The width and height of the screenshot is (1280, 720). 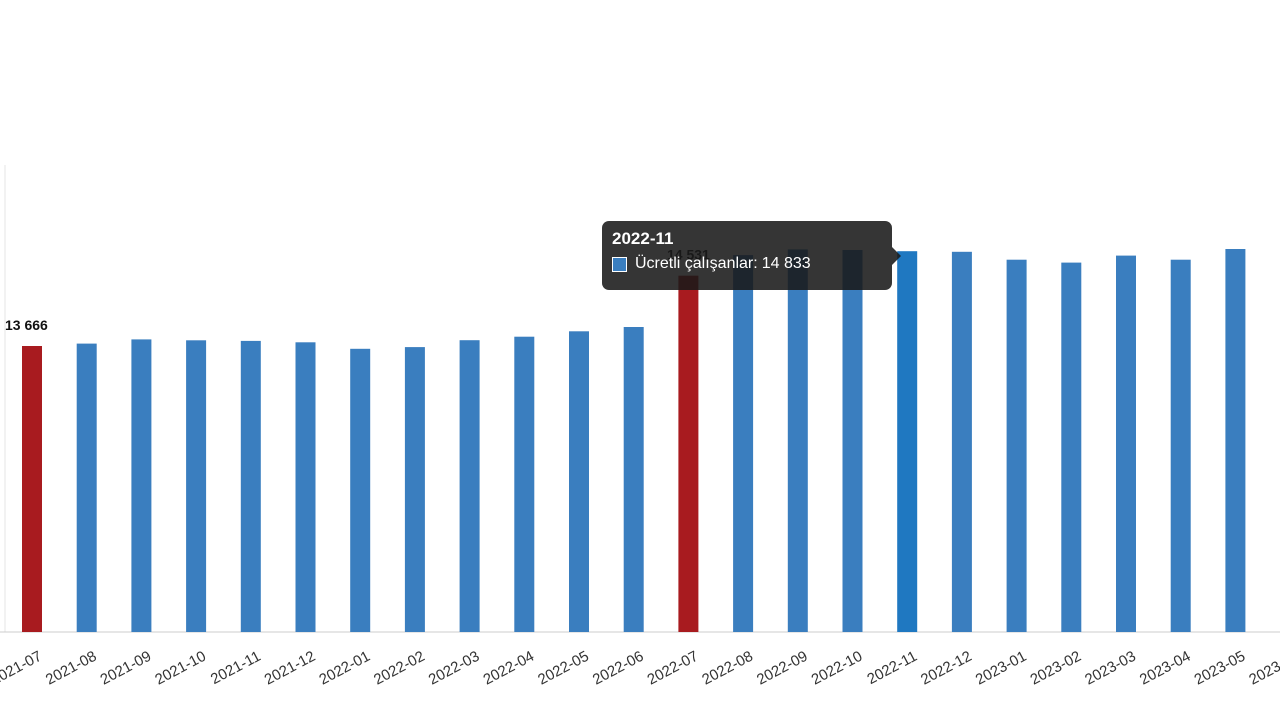 What do you see at coordinates (1220, 668) in the screenshot?
I see `x-tick-label-2023-05: 2023-05` at bounding box center [1220, 668].